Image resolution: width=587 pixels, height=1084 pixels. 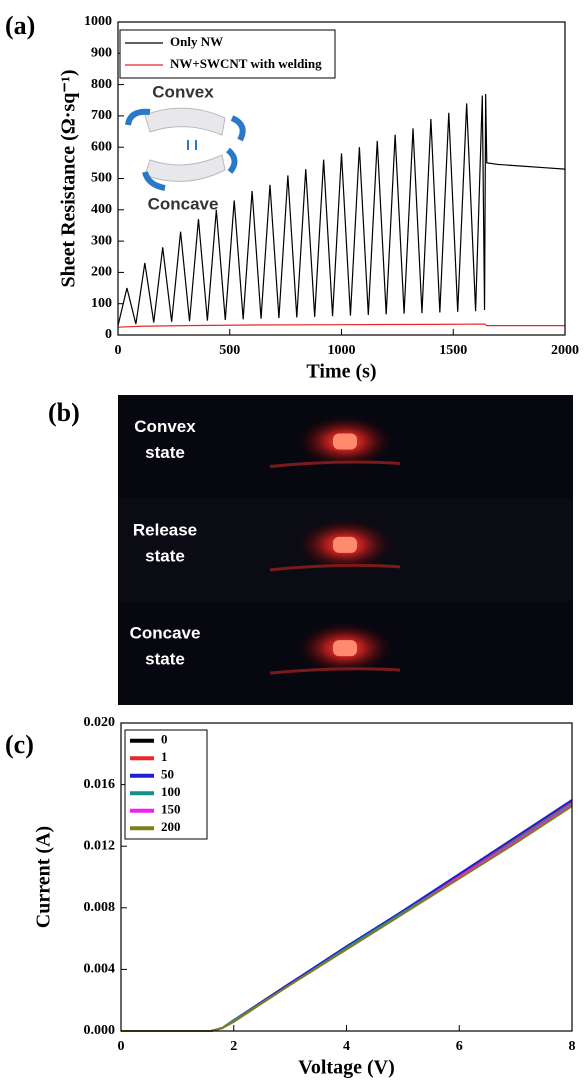 I want to click on x-tick-label: 4, so click(x=346, y=1046).